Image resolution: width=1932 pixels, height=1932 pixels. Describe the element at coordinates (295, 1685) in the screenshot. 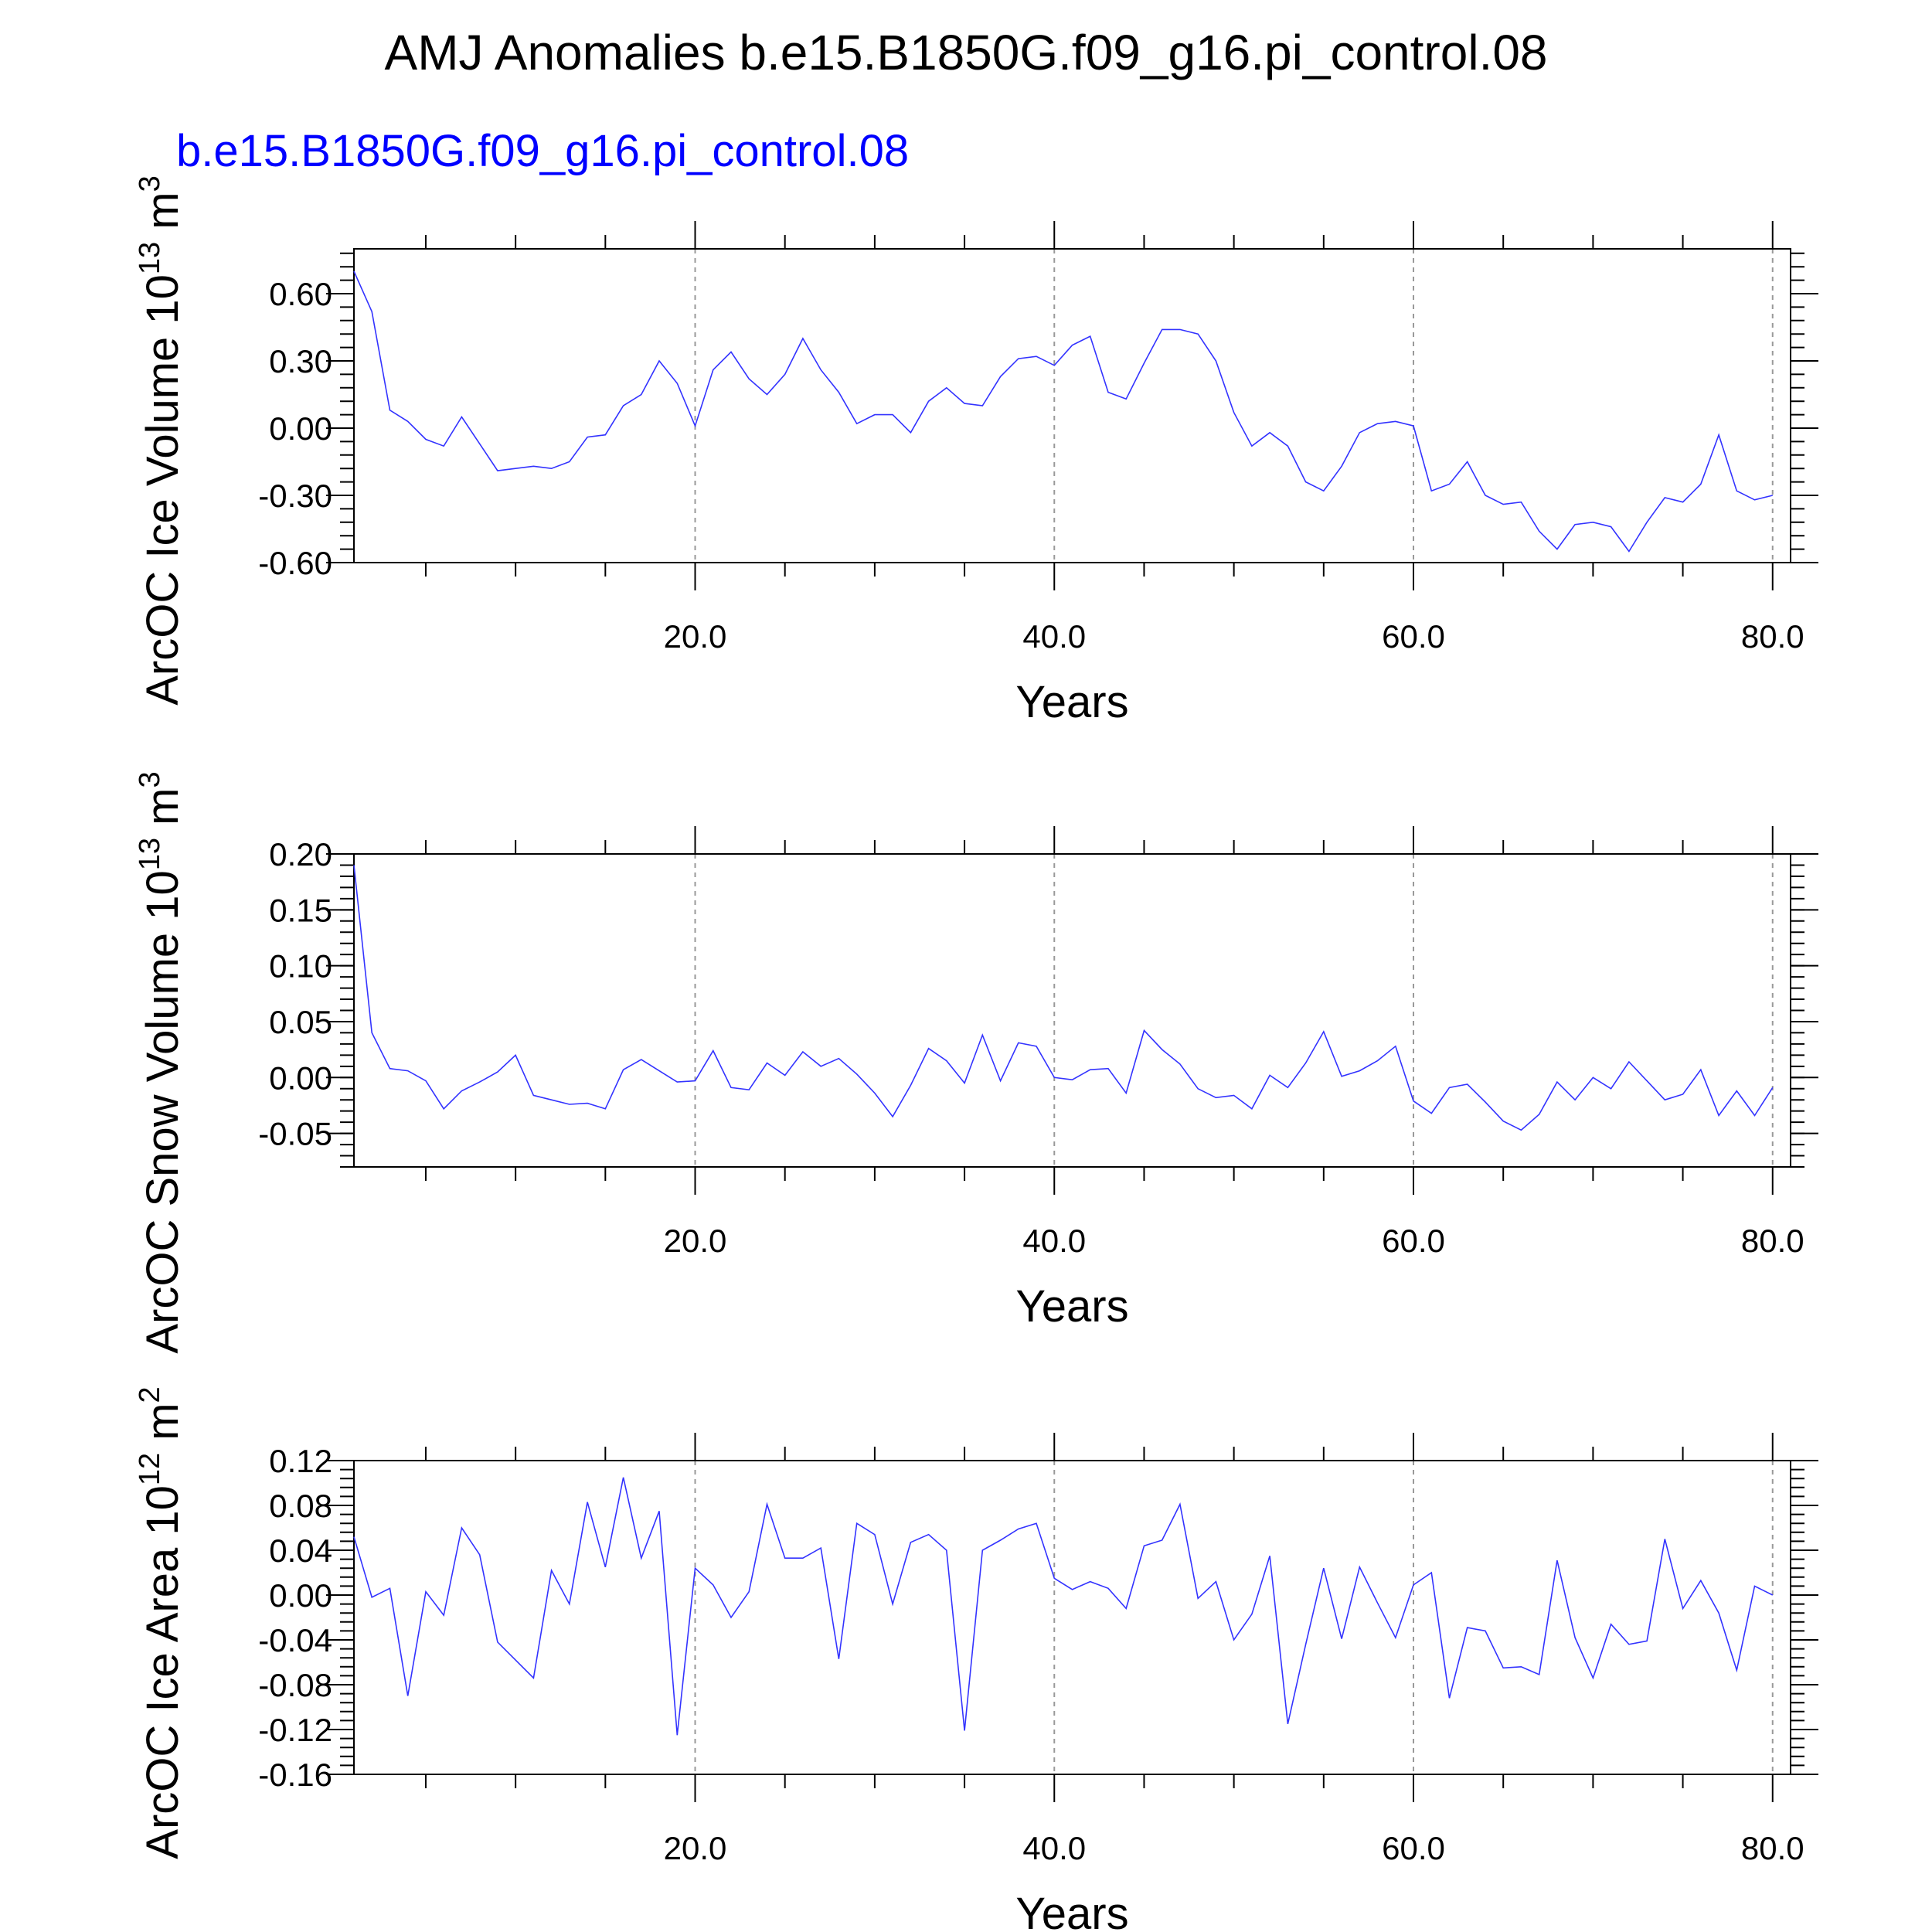

I see `y-tick-label: -0.08` at that location.